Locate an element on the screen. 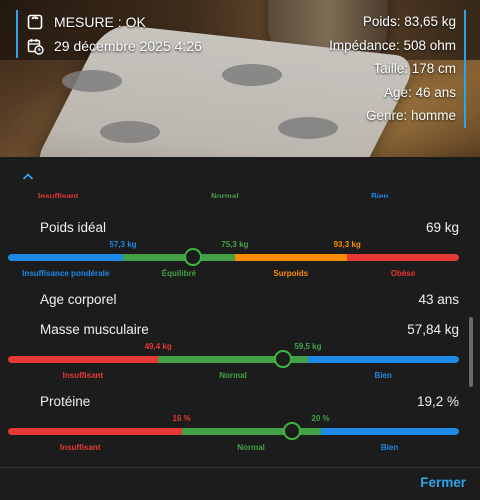  measurement-info: MESURE : OK 29 décembre 2025 4:26 is located at coordinates (109, 34).